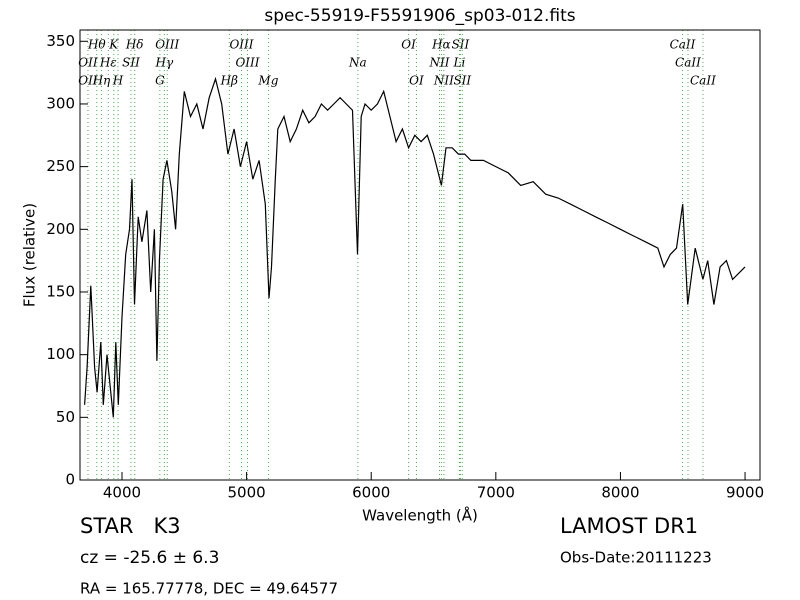  I want to click on y-tick-label: 0, so click(70, 480).